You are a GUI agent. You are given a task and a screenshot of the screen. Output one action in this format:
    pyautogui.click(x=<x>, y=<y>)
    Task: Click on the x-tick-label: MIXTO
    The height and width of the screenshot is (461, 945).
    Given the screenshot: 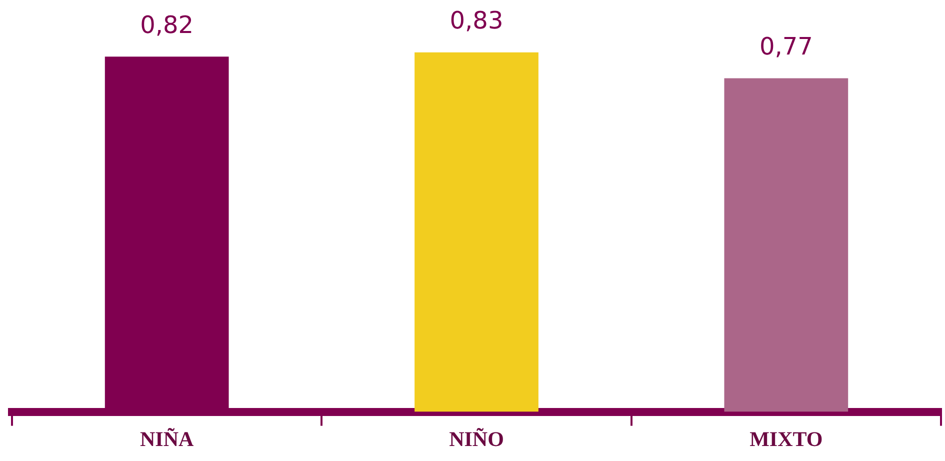 What is the action you would take?
    pyautogui.click(x=786, y=438)
    